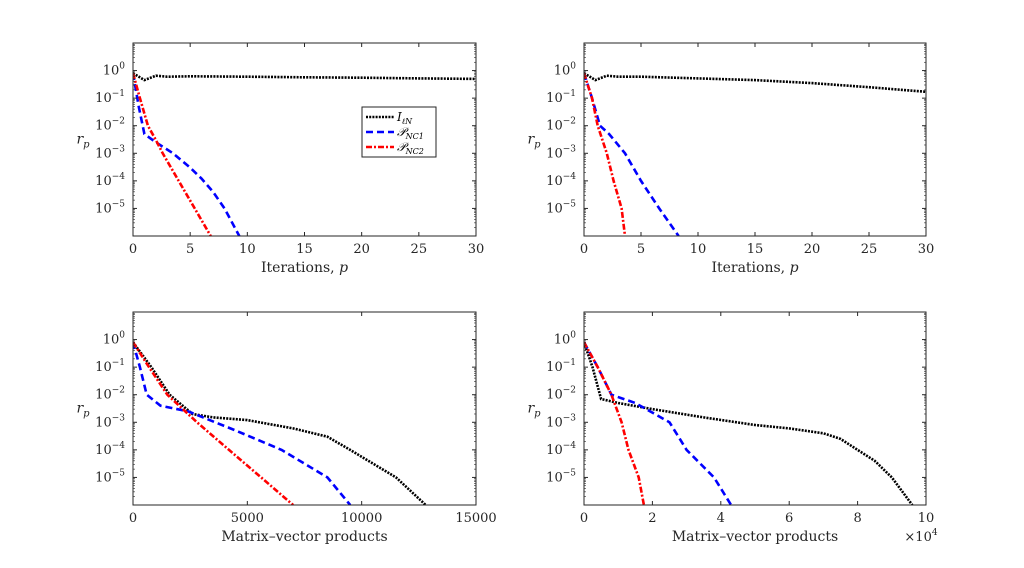  I want to click on x-tick-label: 4, so click(721, 518).